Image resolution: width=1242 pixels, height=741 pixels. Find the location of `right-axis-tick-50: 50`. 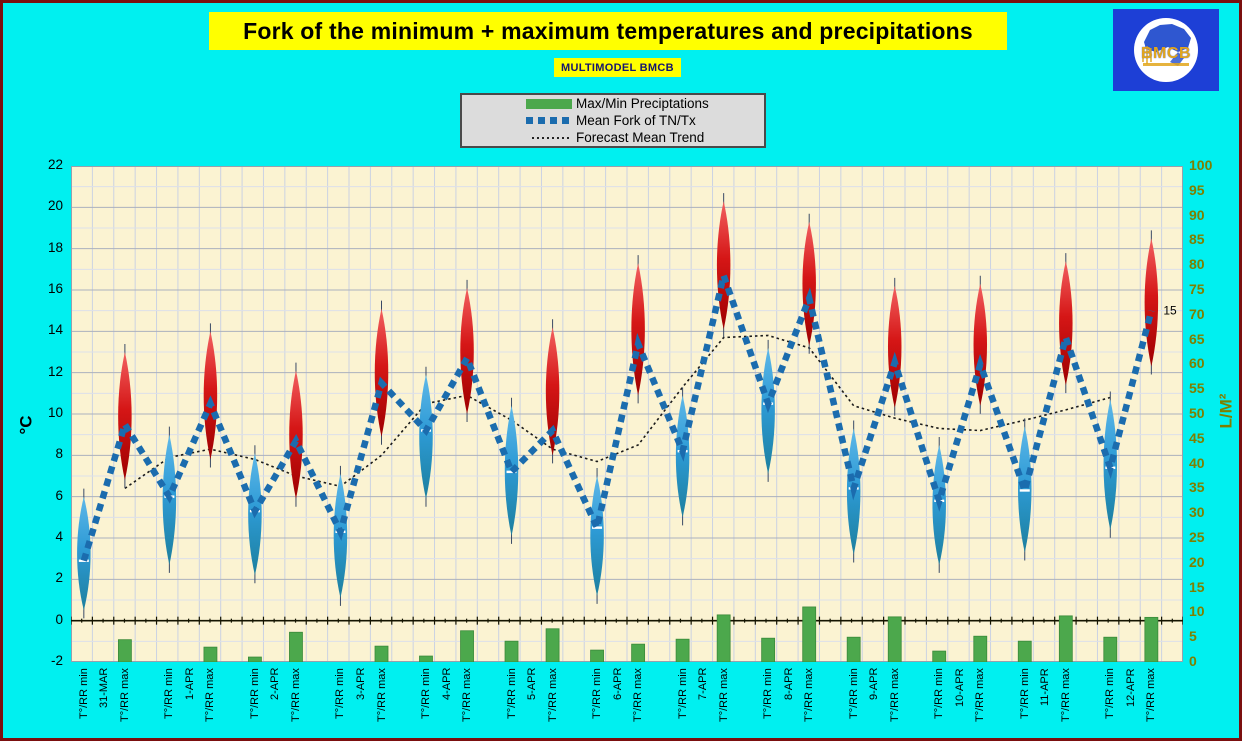

right-axis-tick-50: 50 is located at coordinates (1197, 413).